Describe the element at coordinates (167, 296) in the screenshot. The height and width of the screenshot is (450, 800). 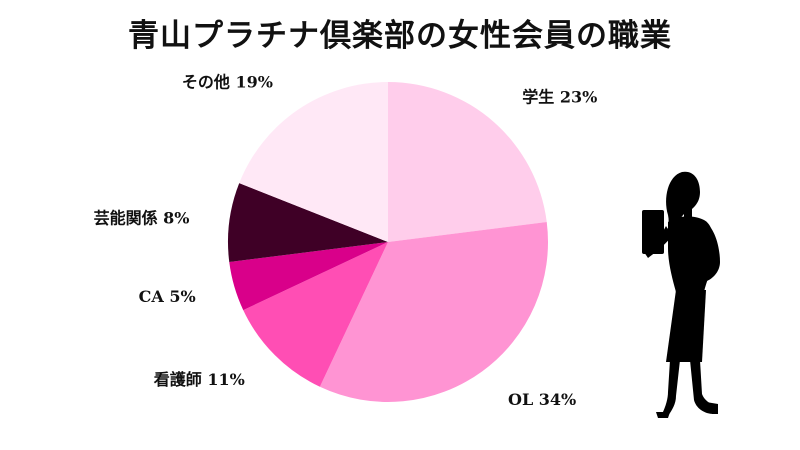
I see `slice-label: CA 5%` at that location.